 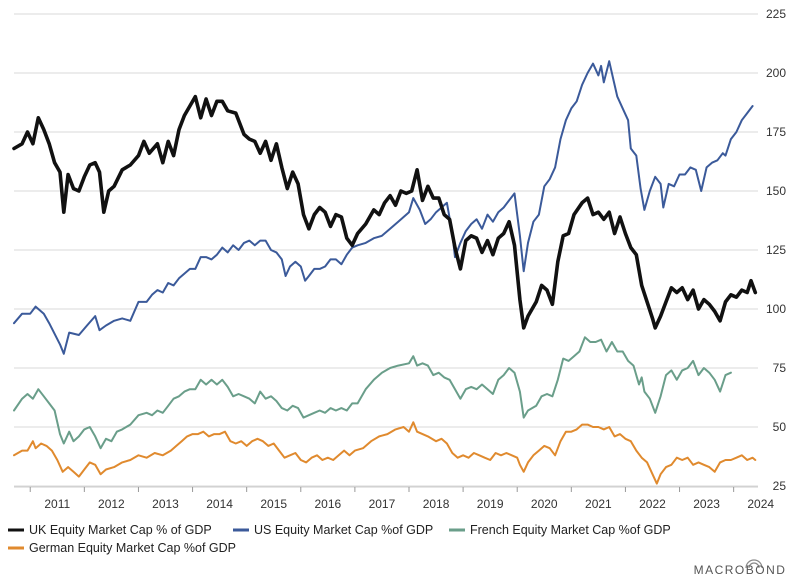 I want to click on legend-item-french: French Equity Market Cap %of GDP, so click(x=560, y=530).